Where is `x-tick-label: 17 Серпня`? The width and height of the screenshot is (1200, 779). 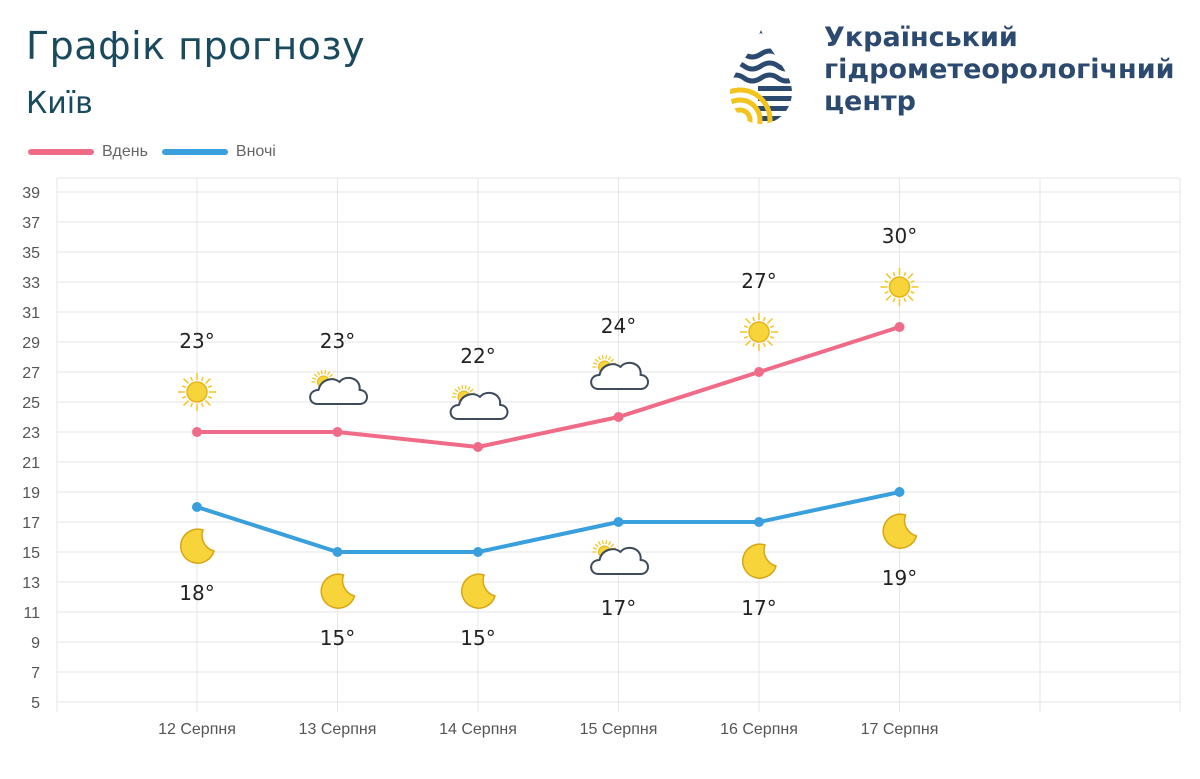
x-tick-label: 17 Серпня is located at coordinates (900, 729).